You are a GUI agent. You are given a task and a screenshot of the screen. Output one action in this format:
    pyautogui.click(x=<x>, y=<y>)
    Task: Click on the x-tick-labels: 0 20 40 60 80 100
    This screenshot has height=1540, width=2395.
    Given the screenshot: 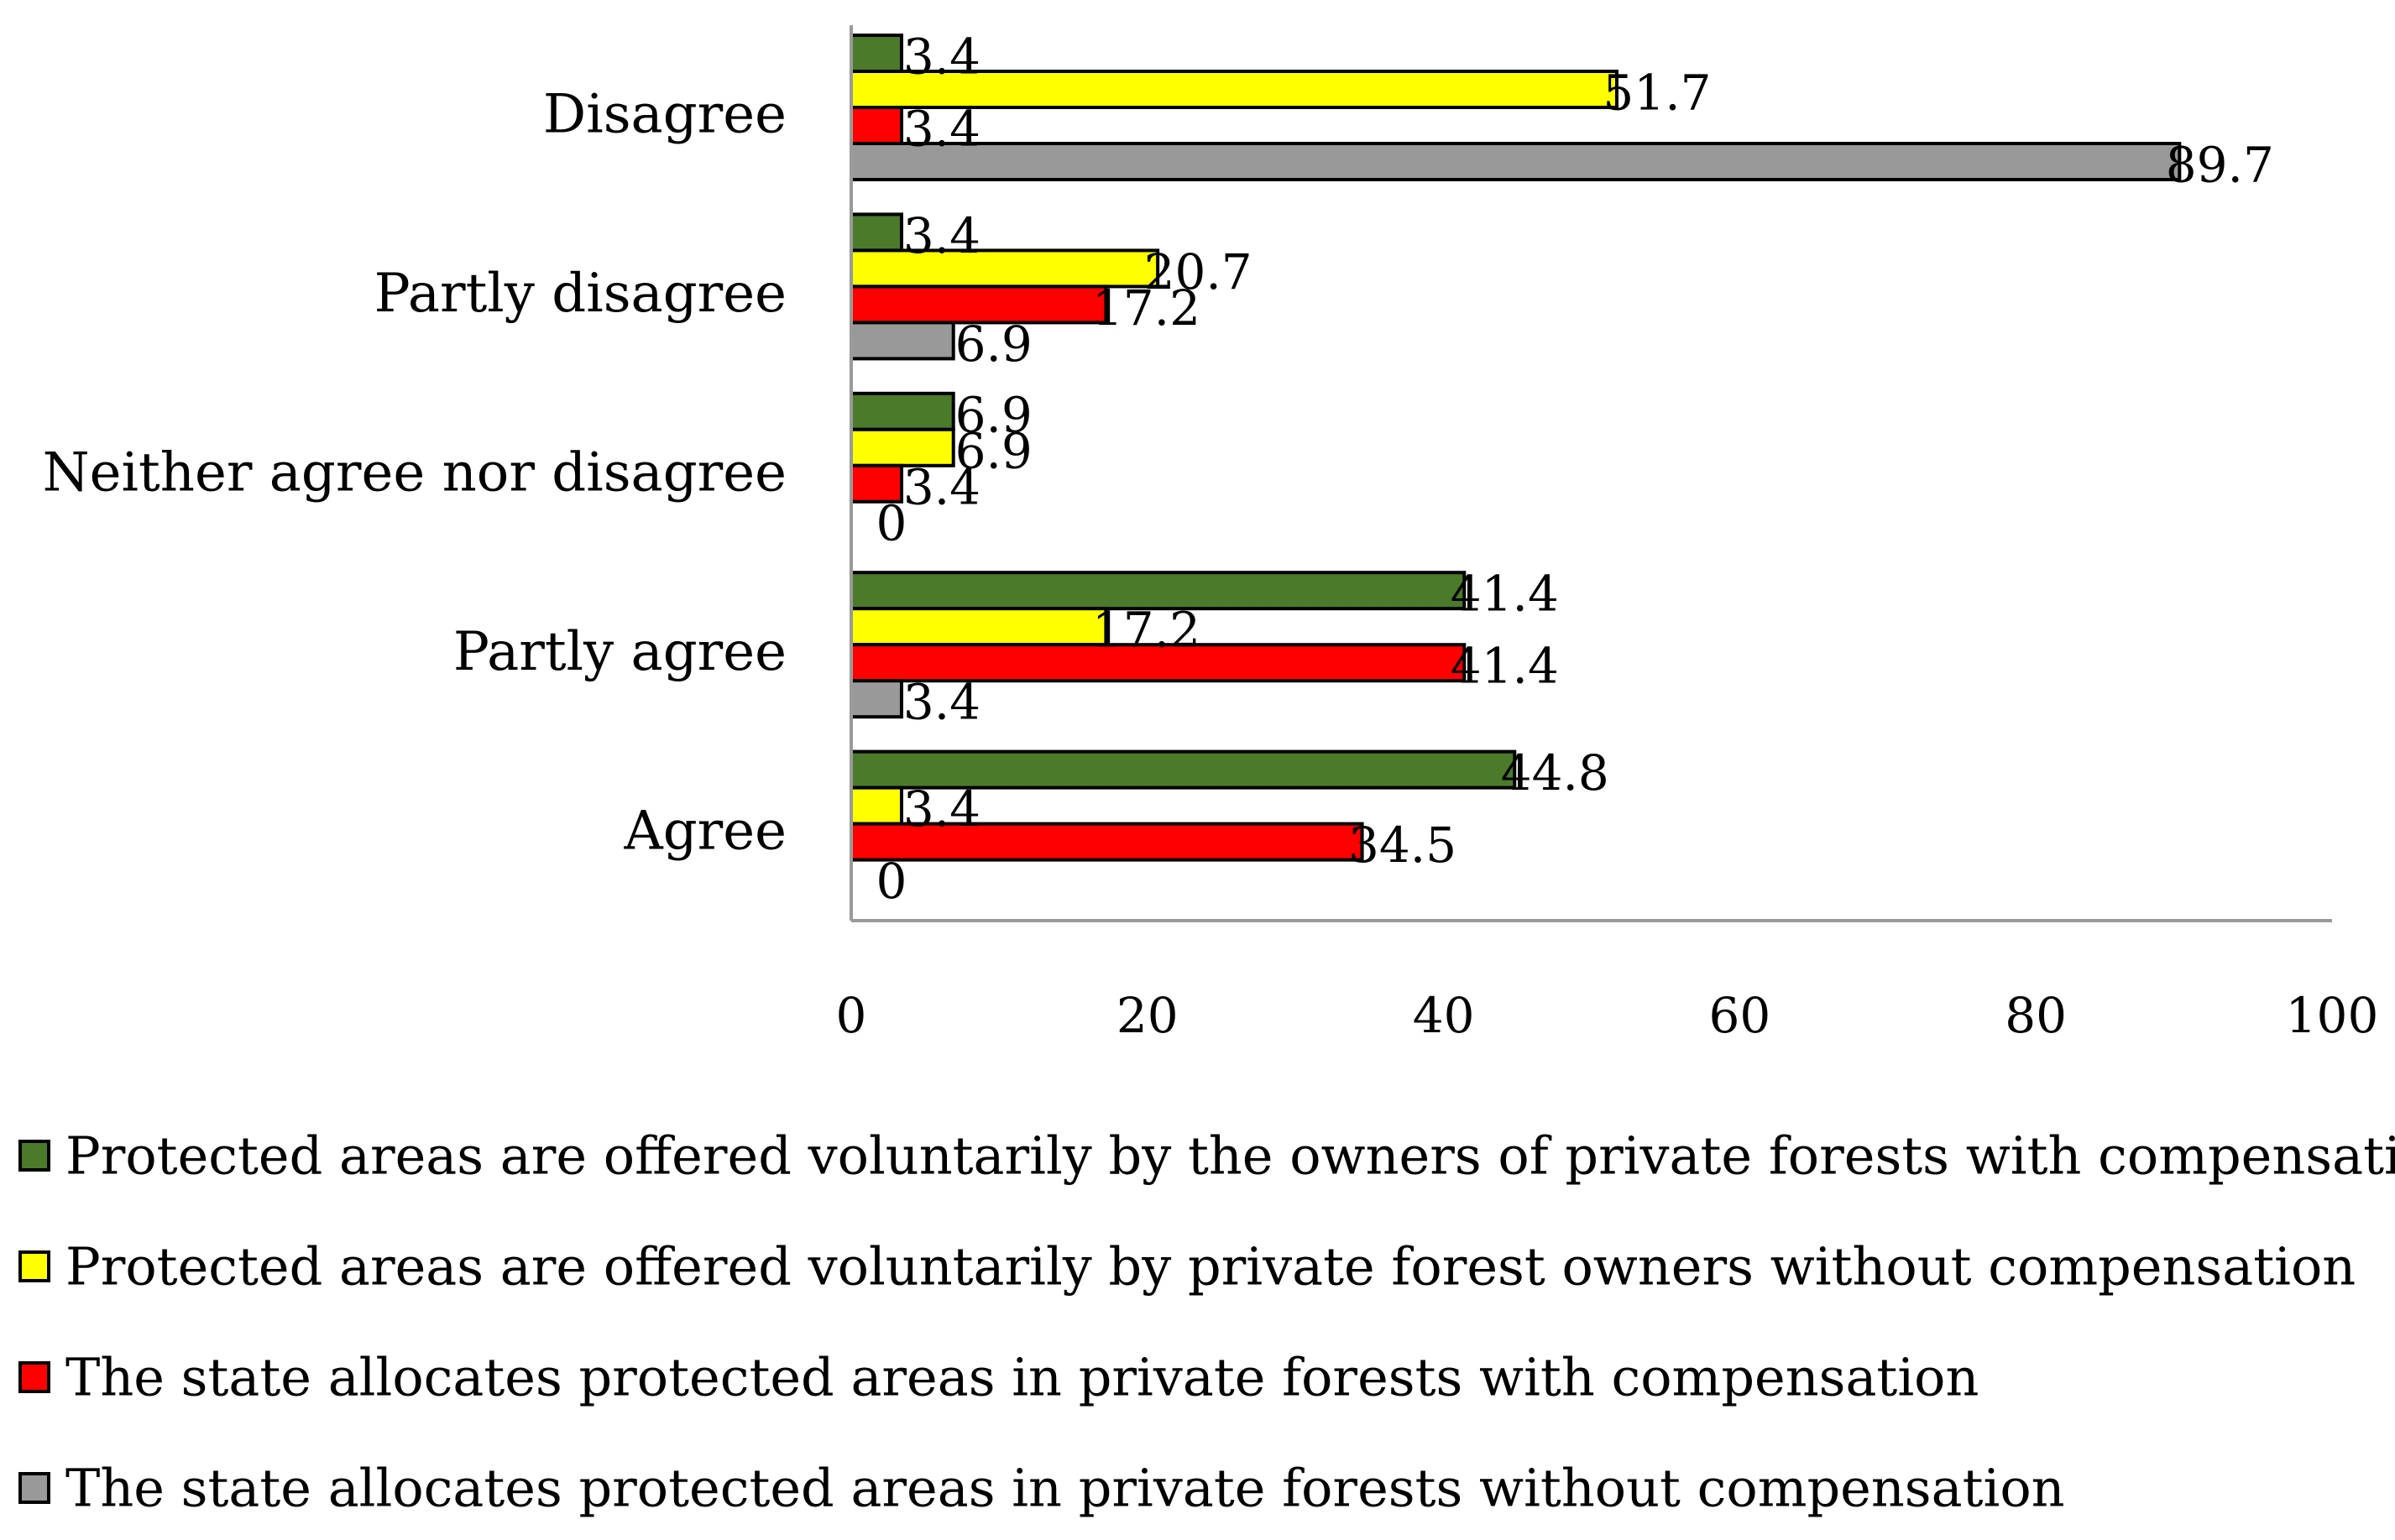 What is the action you would take?
    pyautogui.click(x=1608, y=1015)
    